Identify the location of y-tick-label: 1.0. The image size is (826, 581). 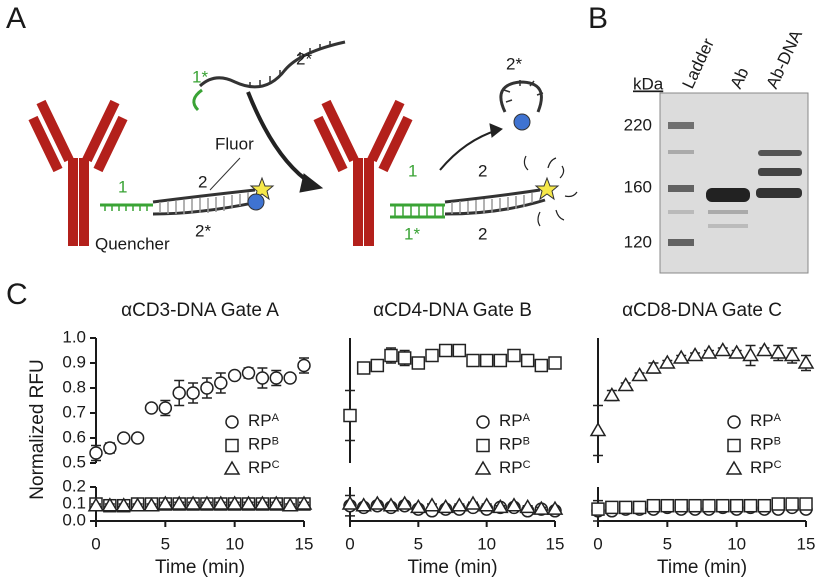
(74, 336).